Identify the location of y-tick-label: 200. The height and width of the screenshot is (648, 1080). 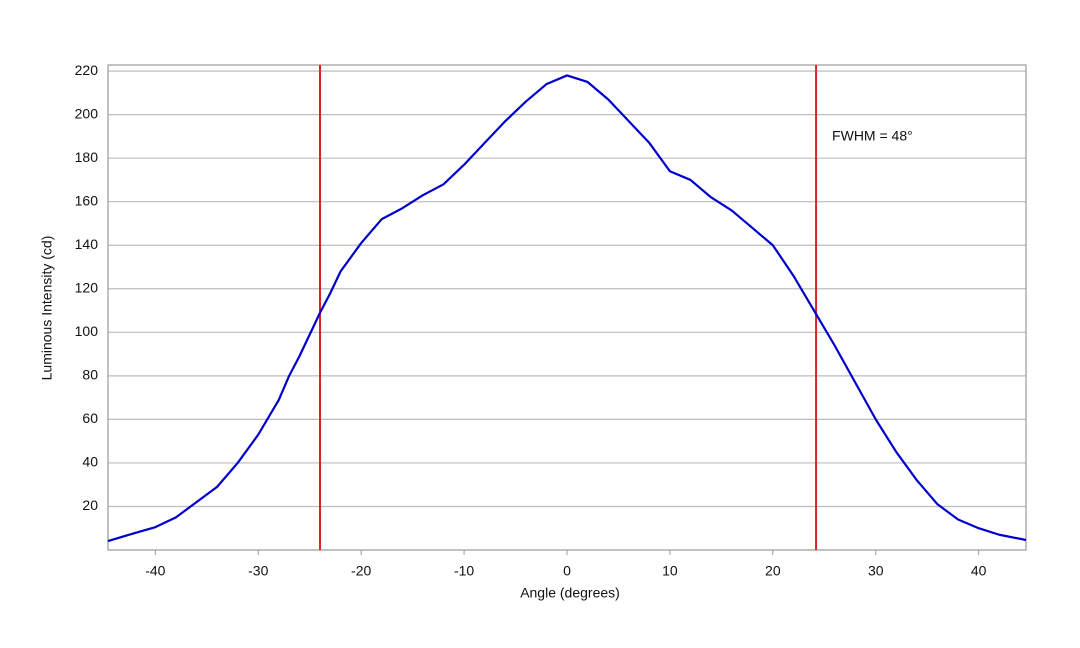
(87, 113).